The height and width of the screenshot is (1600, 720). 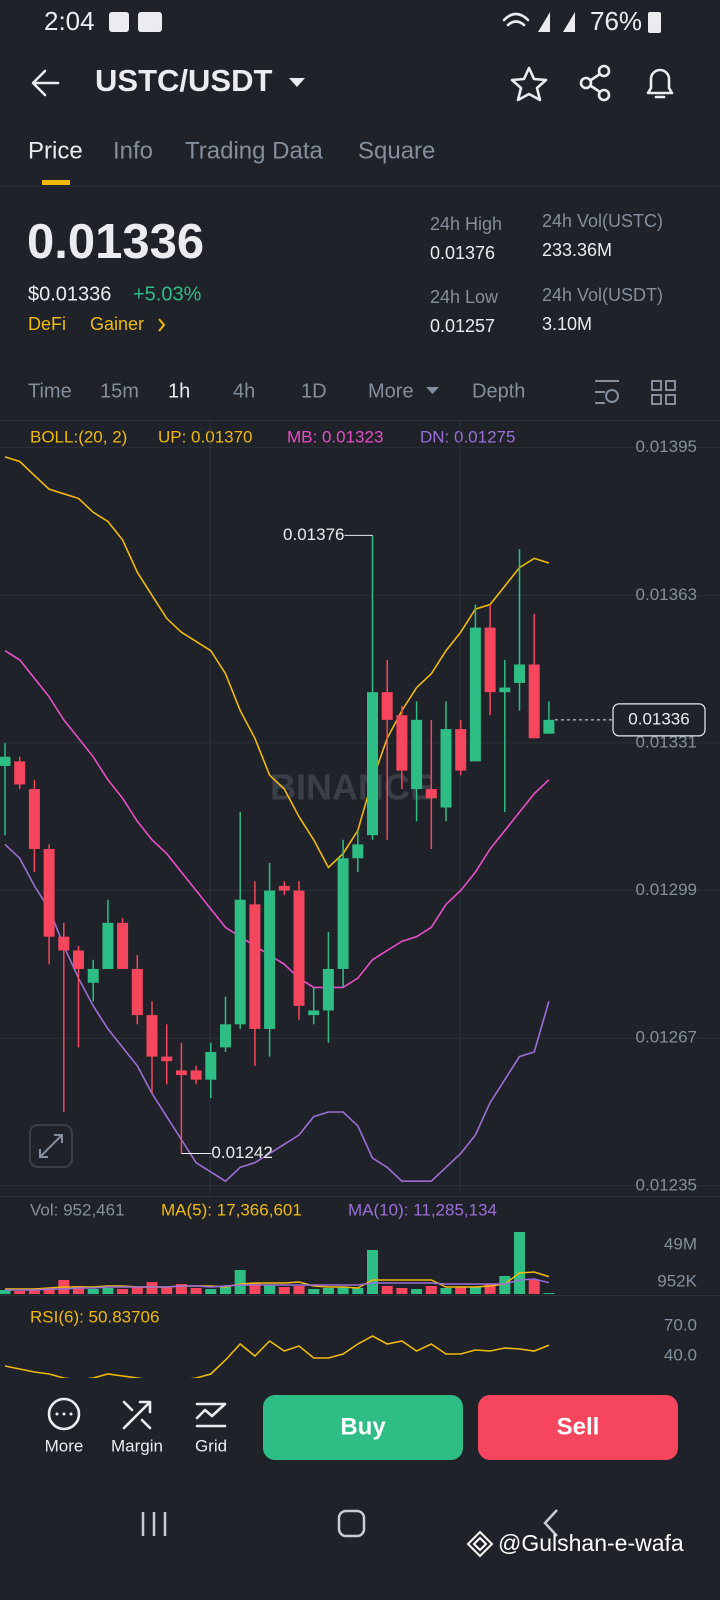 What do you see at coordinates (658, 718) in the screenshot?
I see `last-price-label: 0.01336` at bounding box center [658, 718].